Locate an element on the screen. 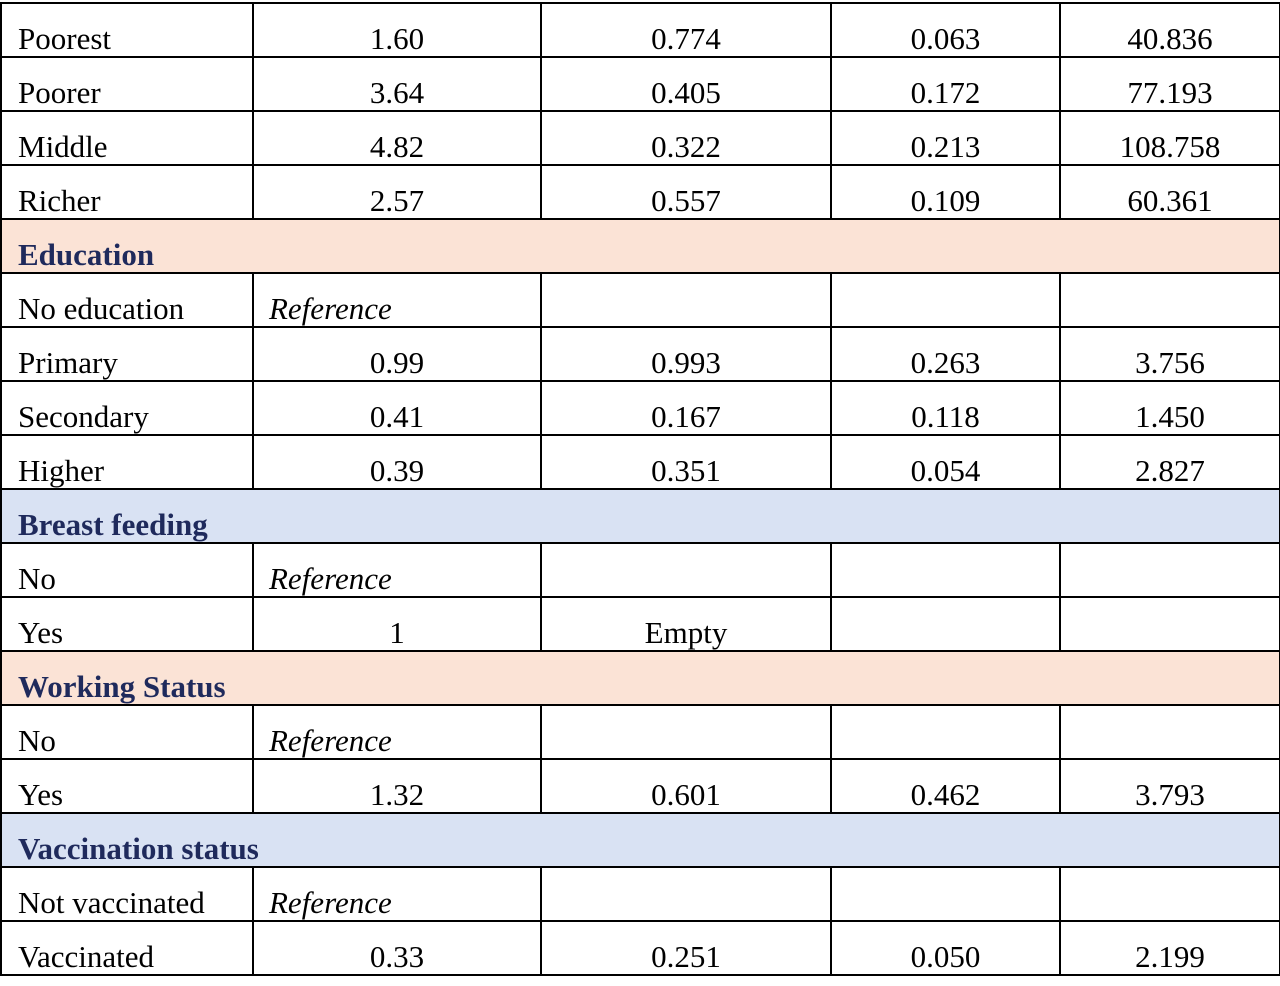 The width and height of the screenshot is (1280, 986). table-row: Primary 0.99 0.993 0.263 3.756 is located at coordinates (640, 354).